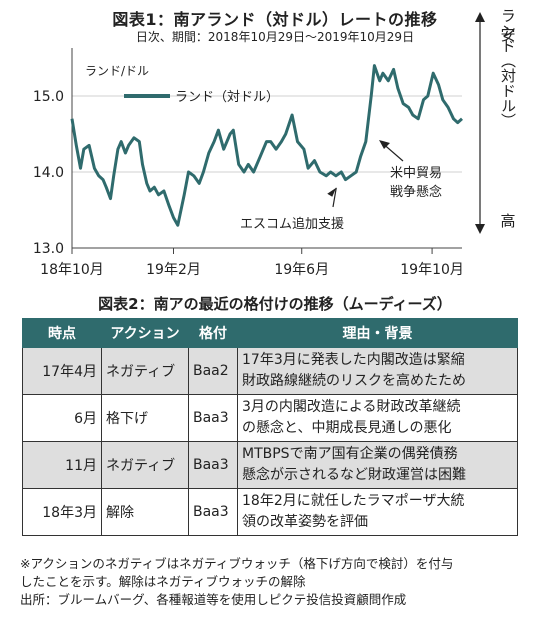  What do you see at coordinates (145, 418) in the screenshot?
I see `cell-action: 格下げ` at bounding box center [145, 418].